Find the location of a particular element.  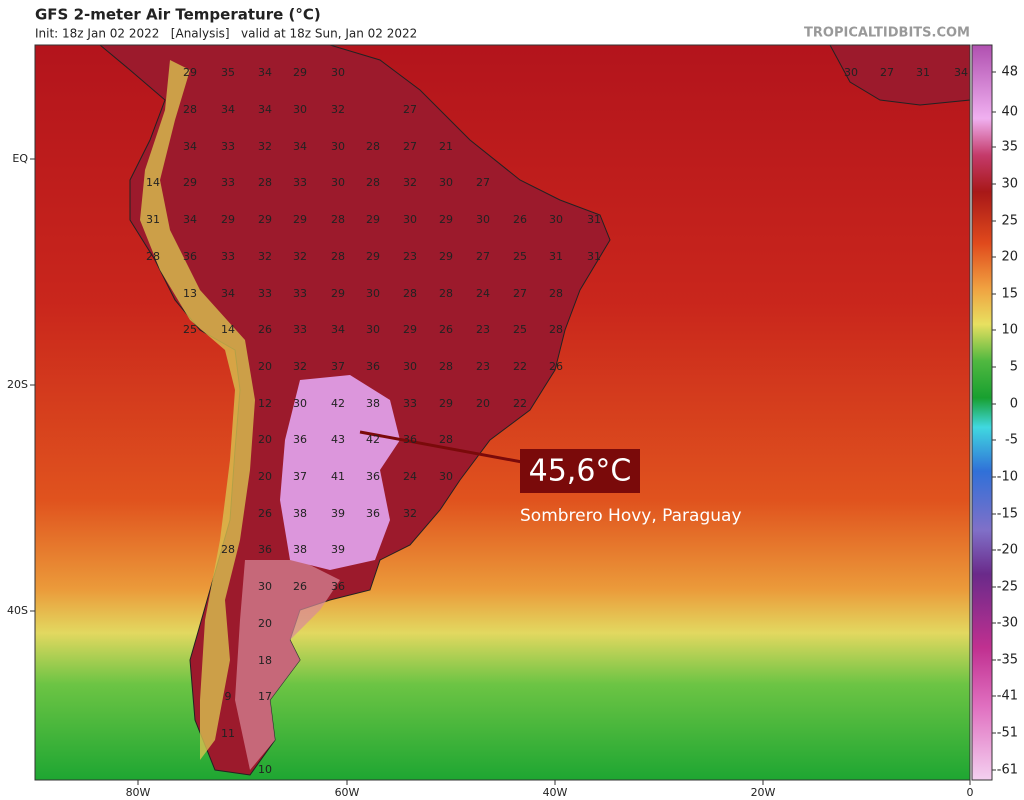

station-value: 13 is located at coordinates (190, 293).